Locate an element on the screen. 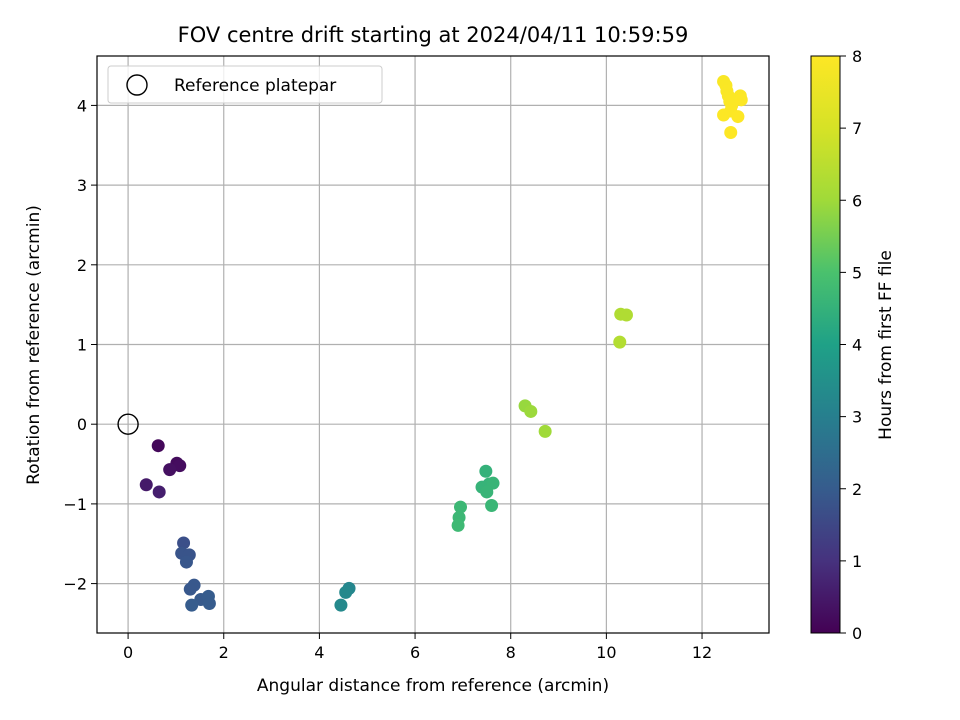  reference-marker-group is located at coordinates (128, 424).